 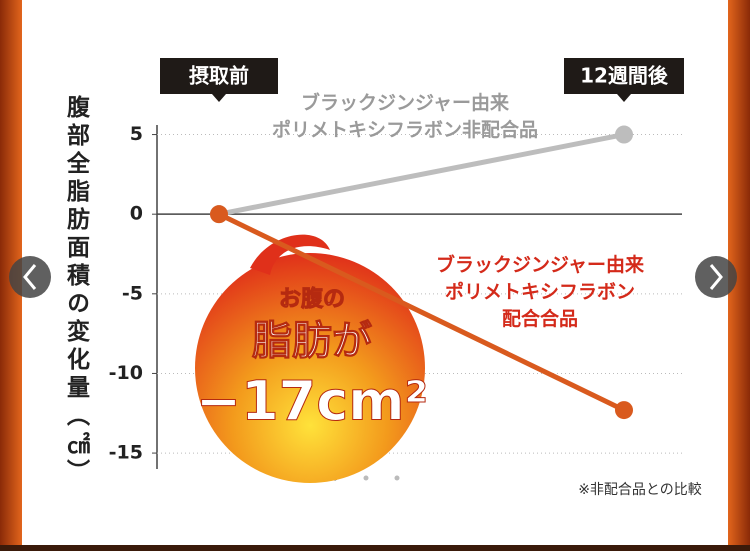 What do you see at coordinates (405, 116) in the screenshot?
I see `series-label: ブラックジンジャー由来ポリメトキシフラボン非配合品` at bounding box center [405, 116].